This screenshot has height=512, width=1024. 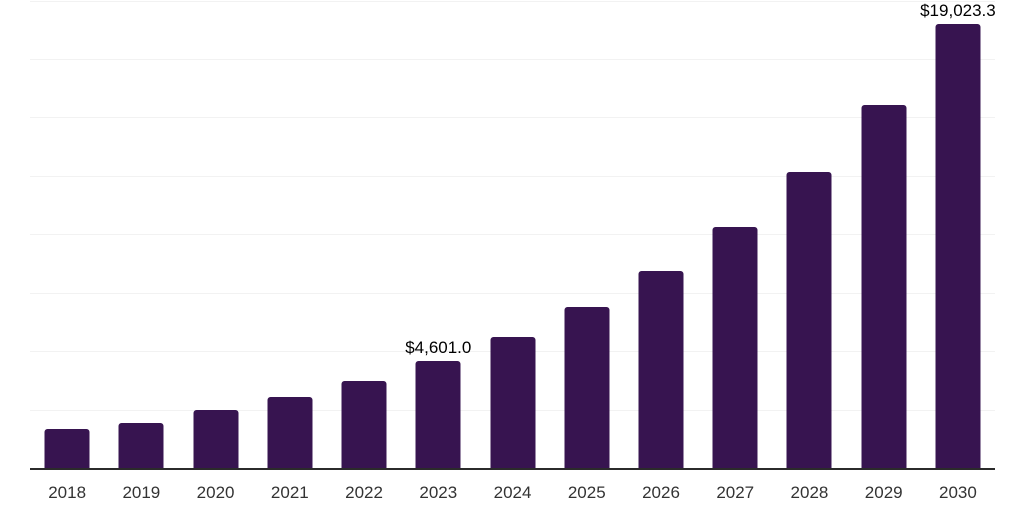 I want to click on x-axis-tick-label: 2019, so click(x=141, y=492).